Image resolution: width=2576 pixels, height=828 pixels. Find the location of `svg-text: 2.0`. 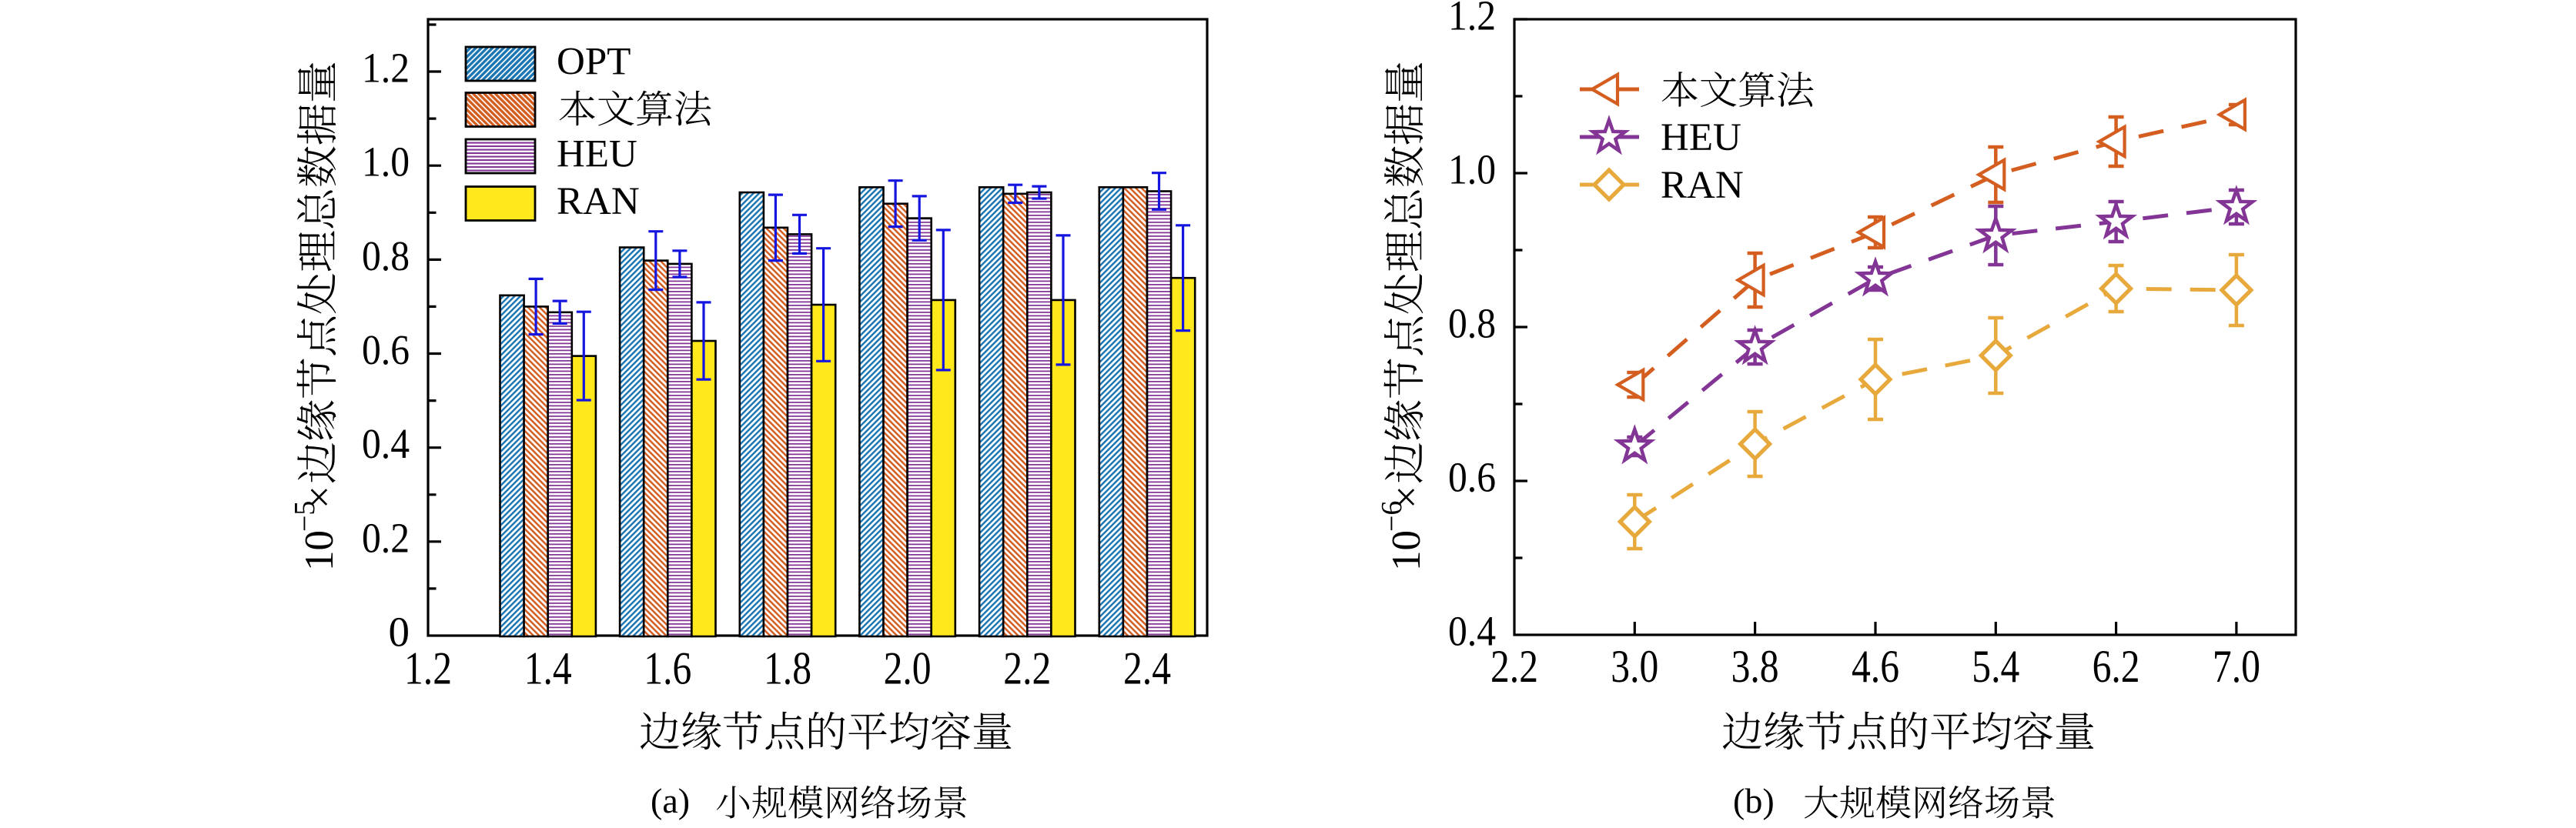

svg-text: 2.0 is located at coordinates (908, 668).